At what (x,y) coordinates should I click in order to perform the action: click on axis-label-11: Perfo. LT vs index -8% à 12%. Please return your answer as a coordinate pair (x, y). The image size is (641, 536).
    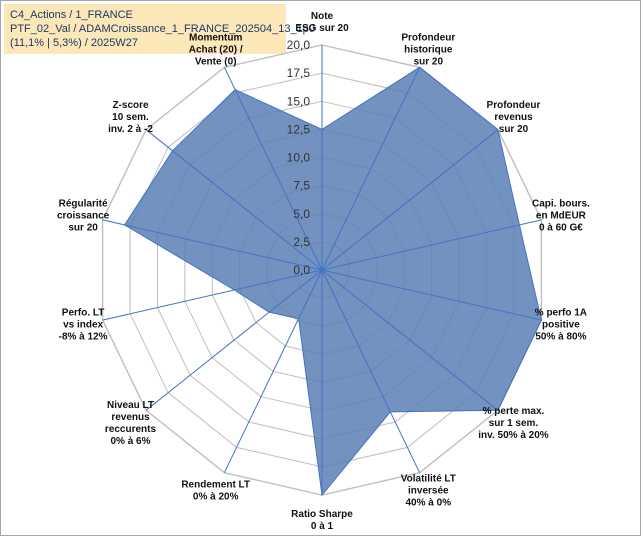
    Looking at the image, I should click on (83, 325).